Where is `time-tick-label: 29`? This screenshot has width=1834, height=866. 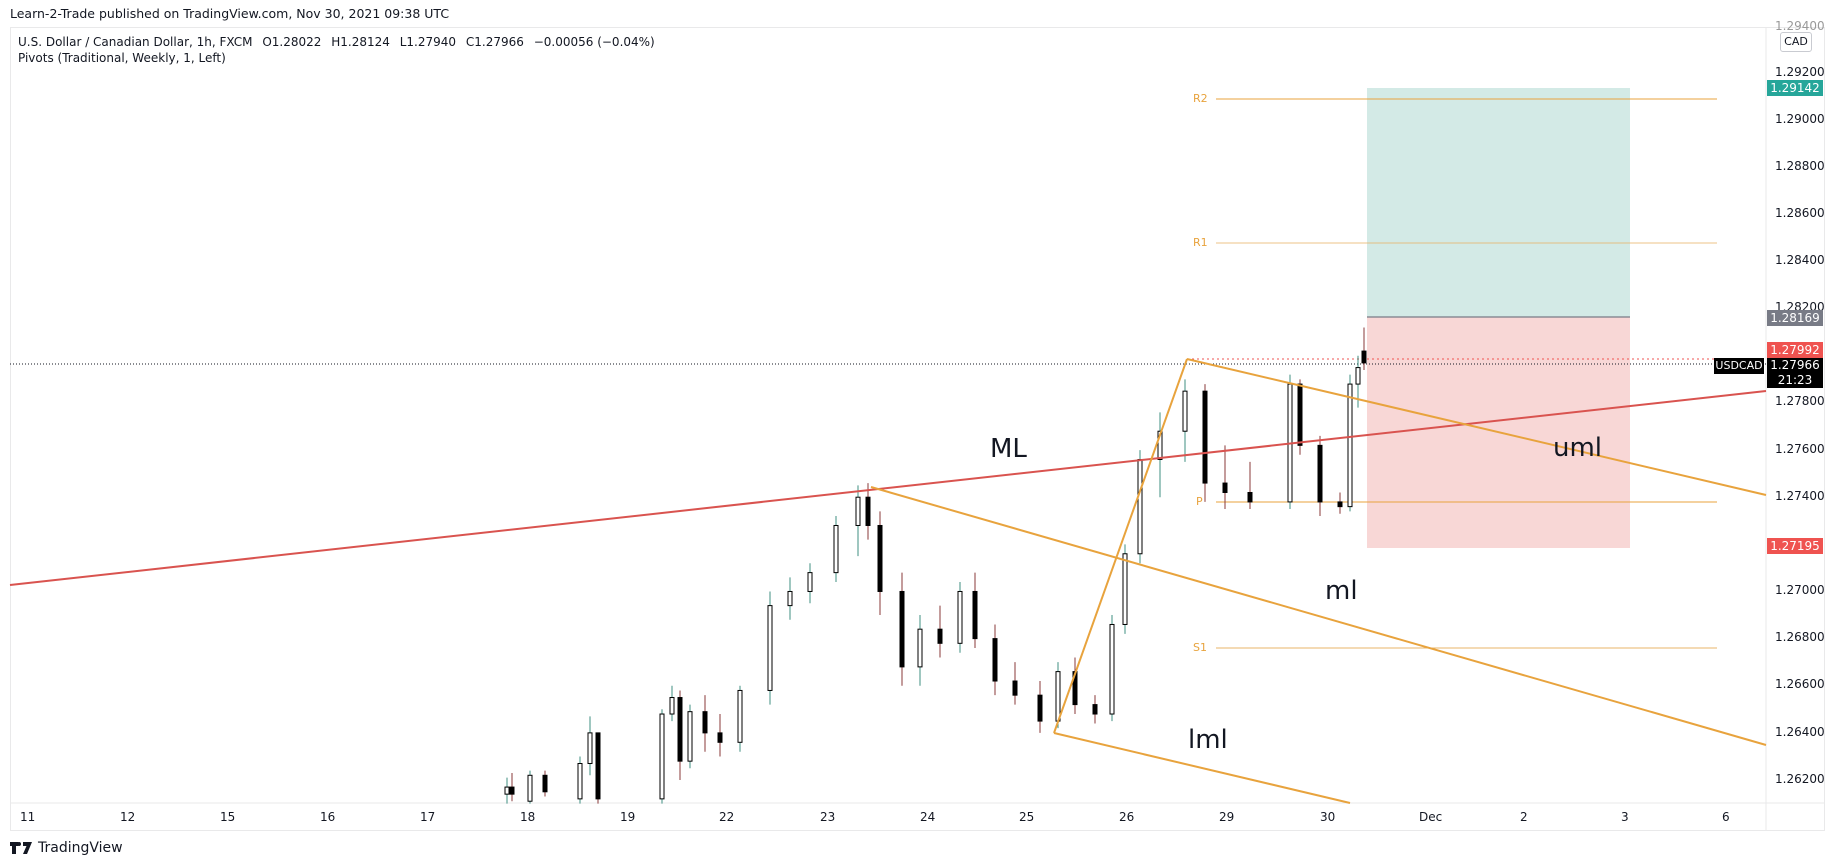
time-tick-label: 29 is located at coordinates (1227, 817).